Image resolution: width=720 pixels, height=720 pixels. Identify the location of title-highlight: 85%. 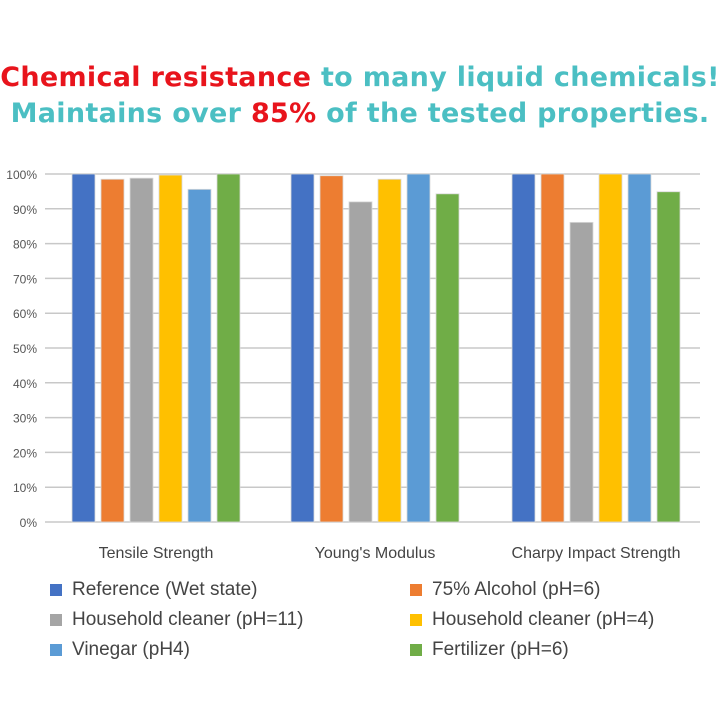
(283, 113).